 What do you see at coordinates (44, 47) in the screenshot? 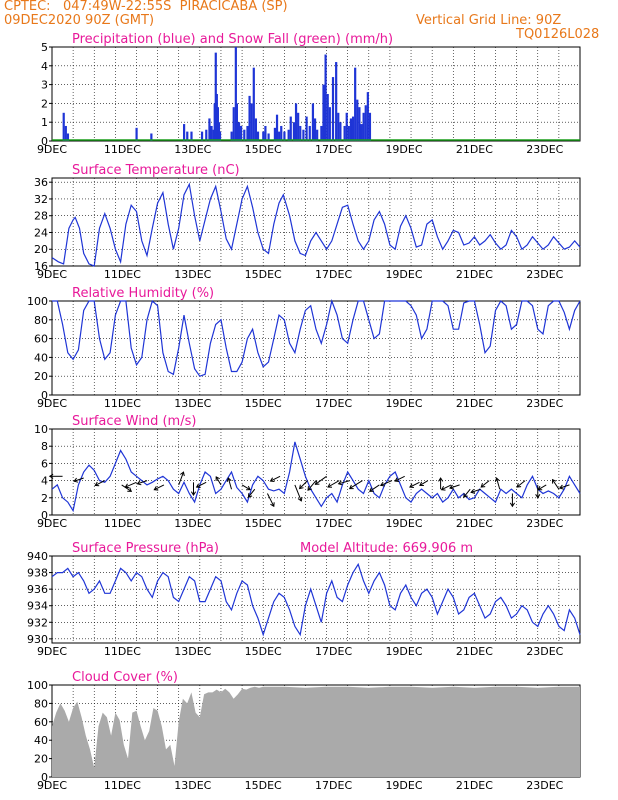
I see `y-tick-label: 5` at bounding box center [44, 47].